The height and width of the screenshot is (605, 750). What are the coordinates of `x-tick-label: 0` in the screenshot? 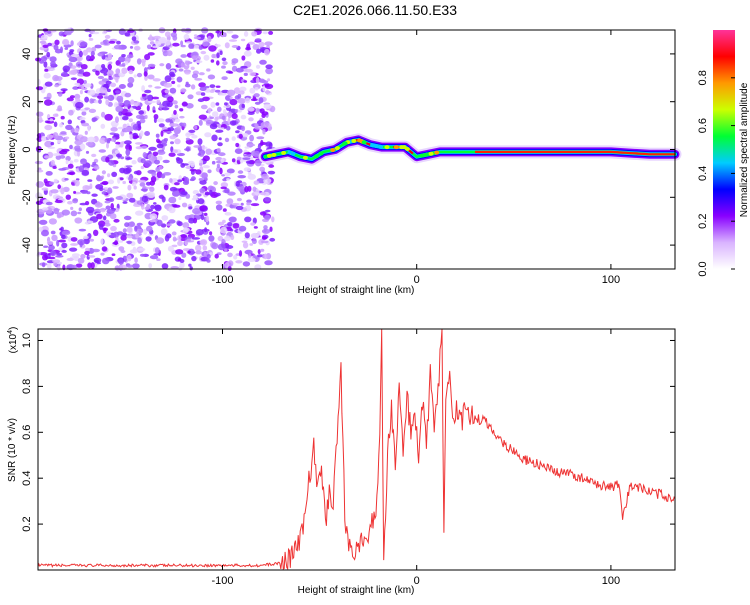 It's located at (417, 581).